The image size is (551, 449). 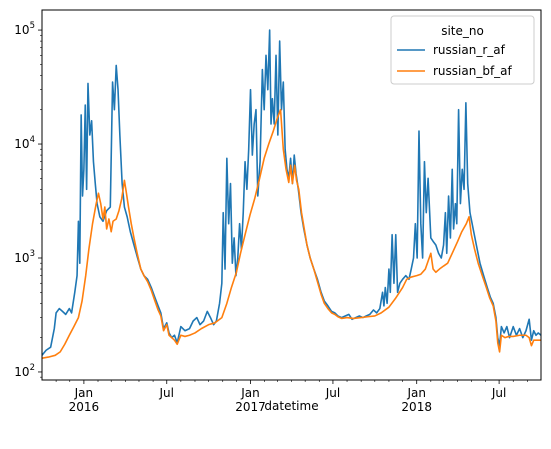 What do you see at coordinates (24, 143) in the screenshot?
I see `y-tick-label: 10⁴` at bounding box center [24, 143].